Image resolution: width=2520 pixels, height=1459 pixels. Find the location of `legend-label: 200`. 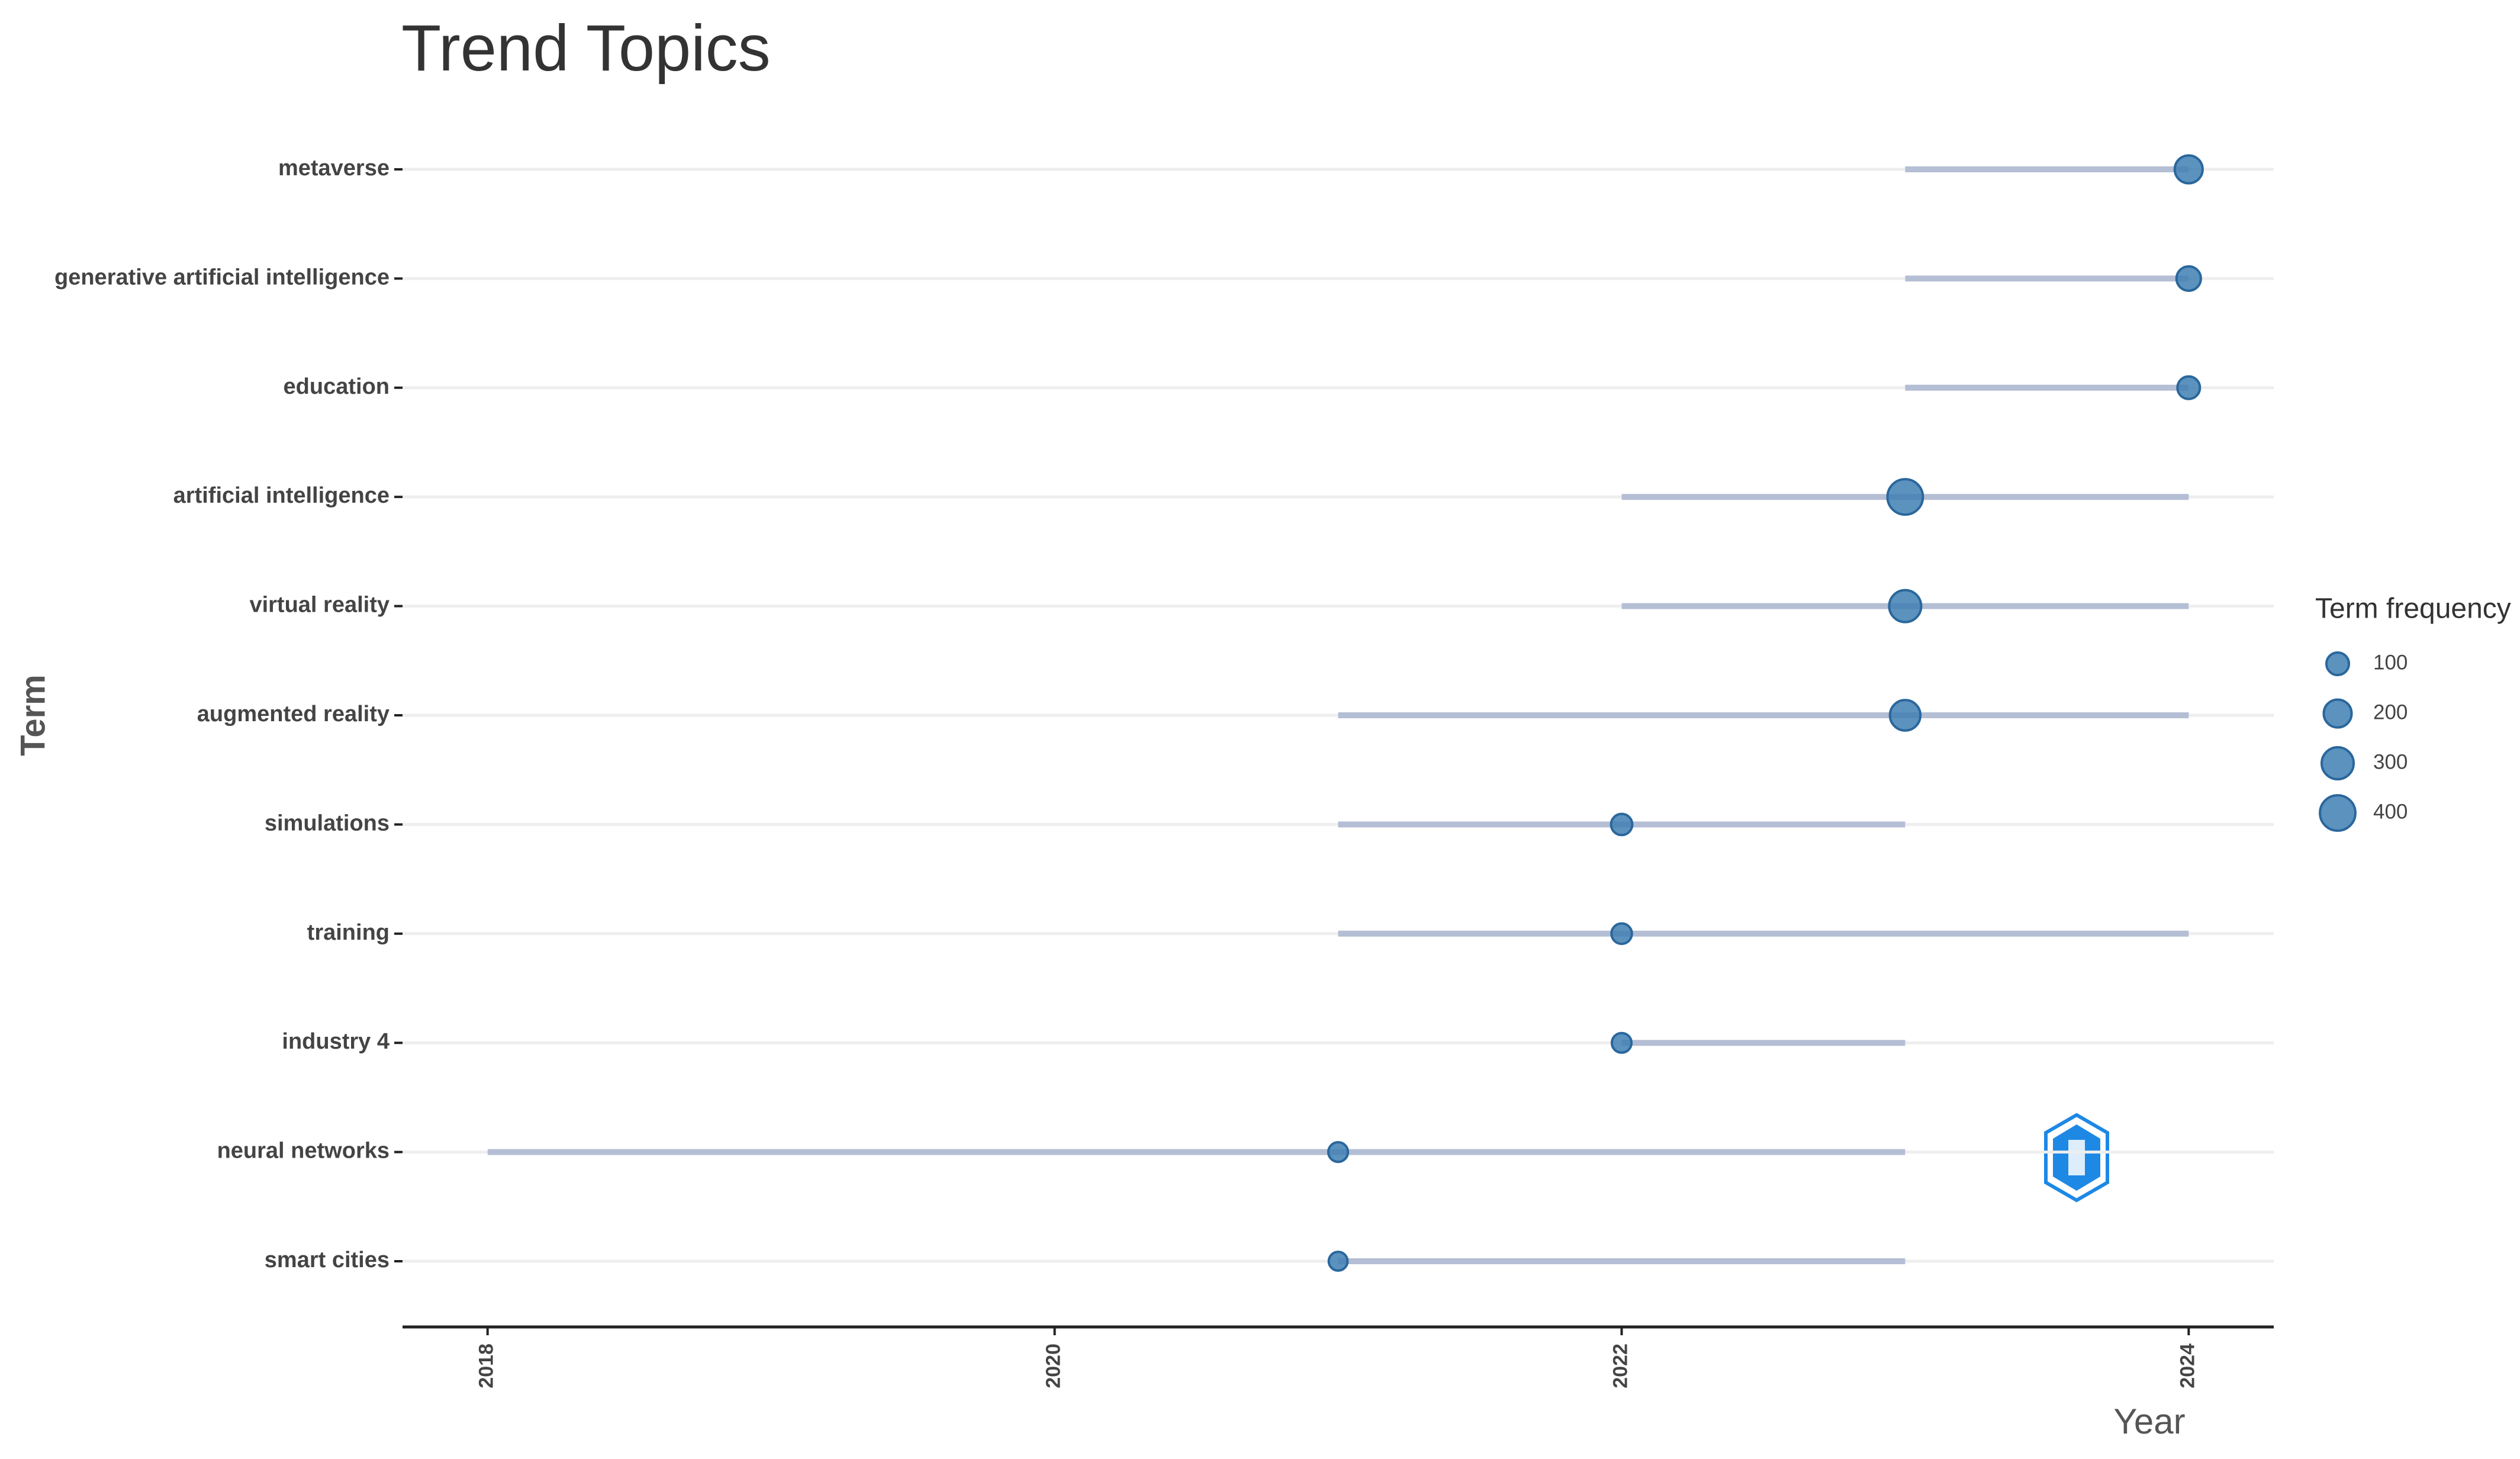

legend-label: 200 is located at coordinates (2391, 712).